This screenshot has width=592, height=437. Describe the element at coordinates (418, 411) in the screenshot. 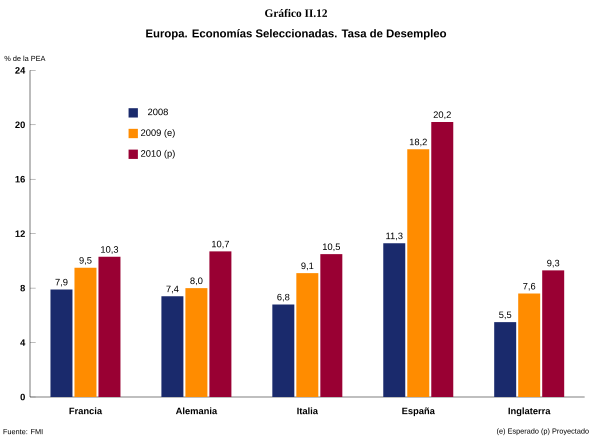

I see `x-tick-label: España` at that location.